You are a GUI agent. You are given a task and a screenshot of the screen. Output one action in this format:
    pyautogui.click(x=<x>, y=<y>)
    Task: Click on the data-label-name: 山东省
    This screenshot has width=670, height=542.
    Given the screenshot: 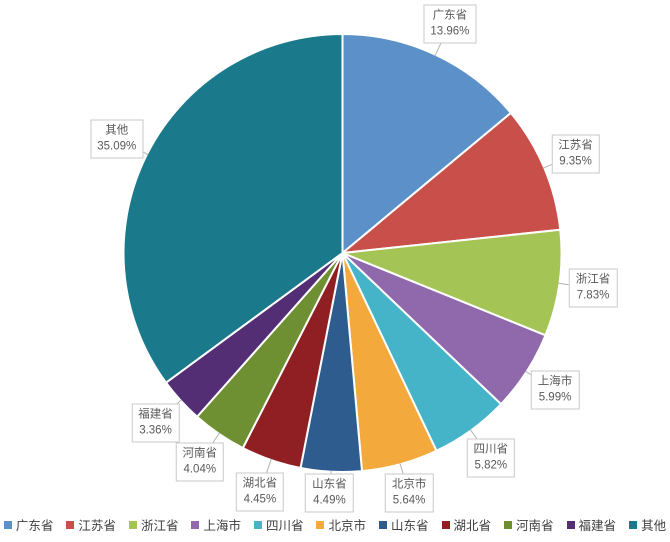 What is the action you would take?
    pyautogui.click(x=329, y=484)
    